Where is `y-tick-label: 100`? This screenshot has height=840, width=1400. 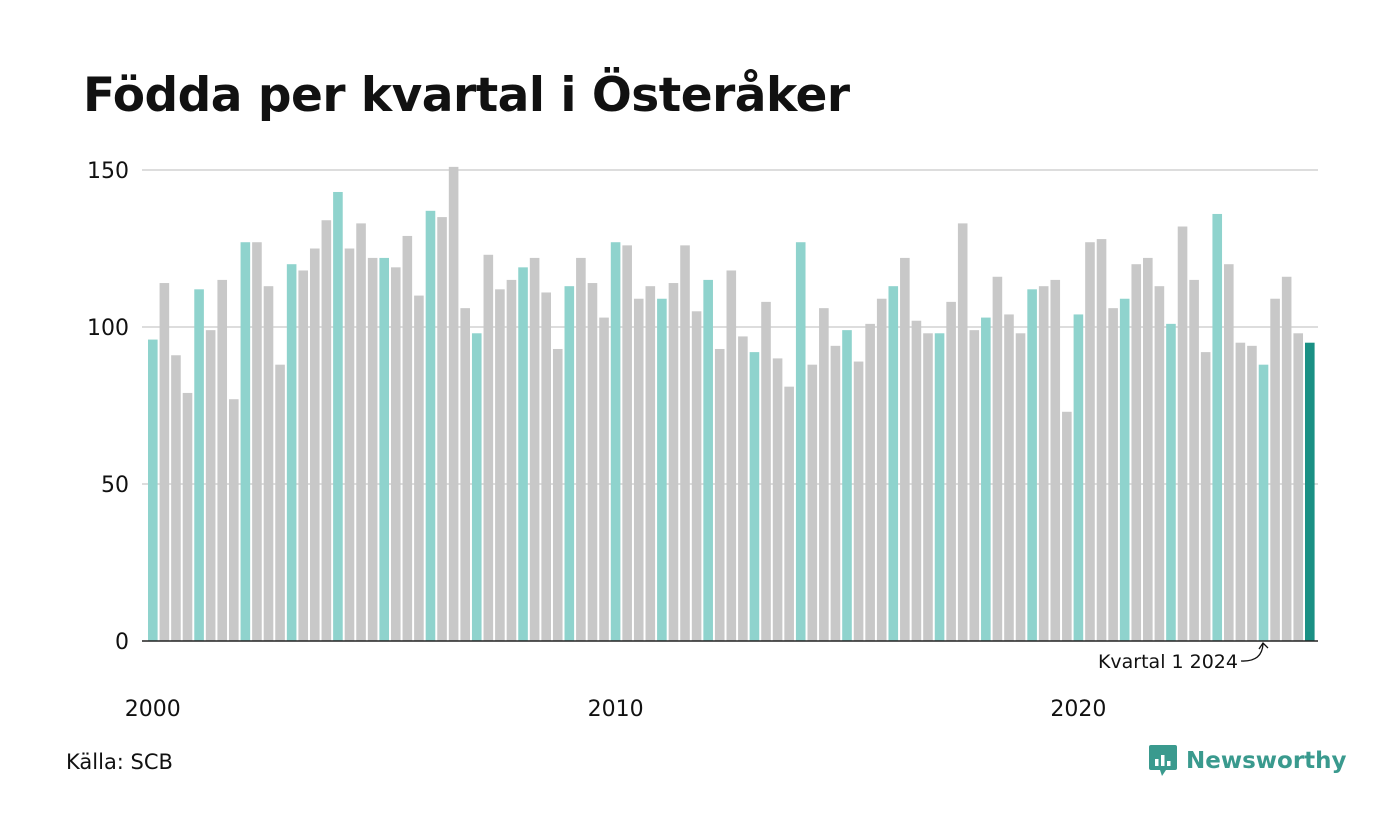
y-tick-label: 100 is located at coordinates (108, 328).